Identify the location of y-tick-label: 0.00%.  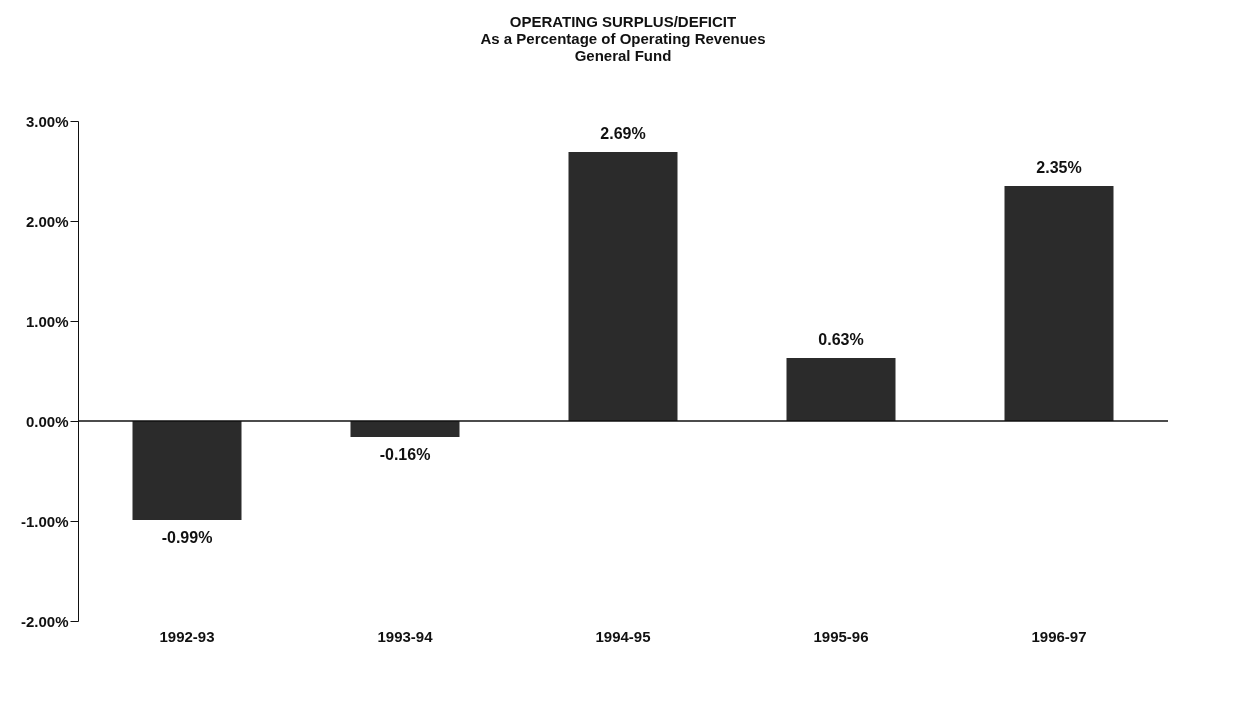
(47, 421).